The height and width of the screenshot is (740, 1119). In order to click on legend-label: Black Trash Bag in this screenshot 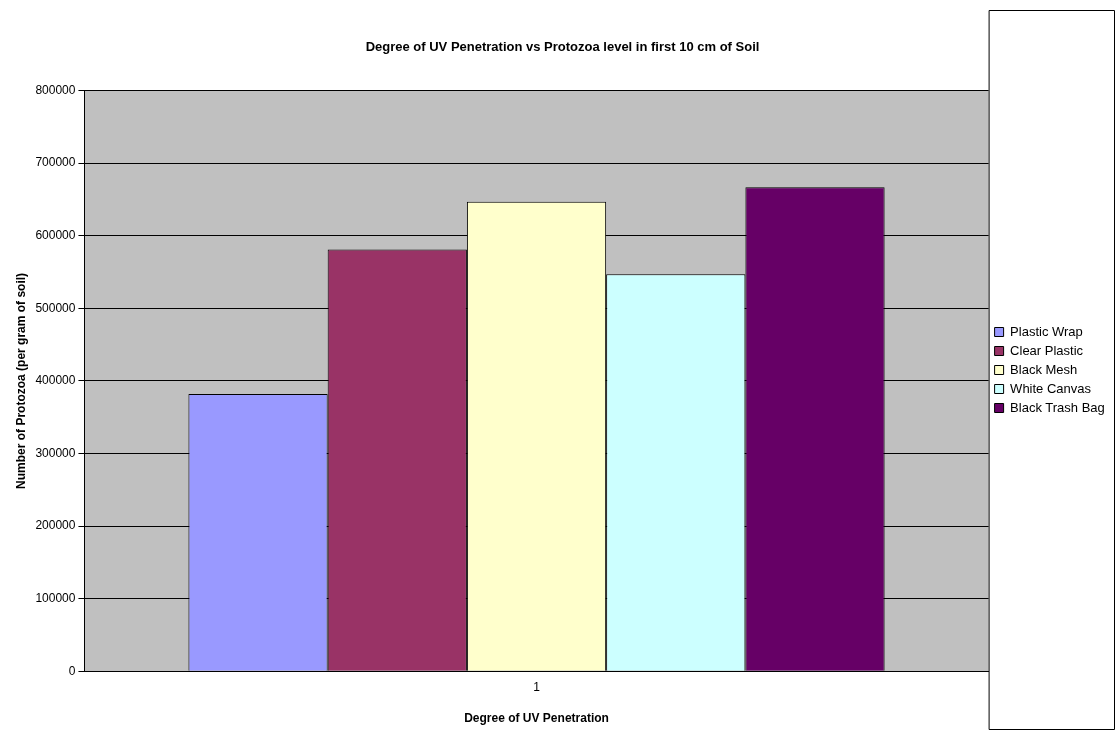, I will do `click(1057, 407)`.